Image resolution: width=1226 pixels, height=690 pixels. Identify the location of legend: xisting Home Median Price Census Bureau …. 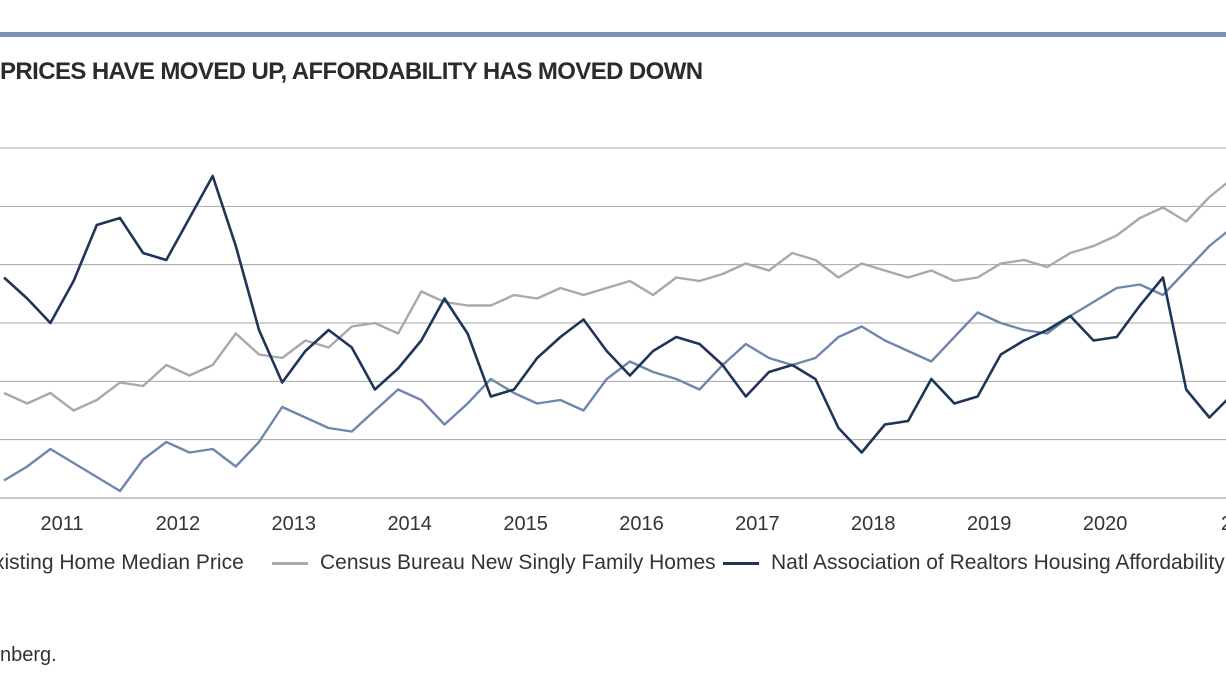
(613, 563).